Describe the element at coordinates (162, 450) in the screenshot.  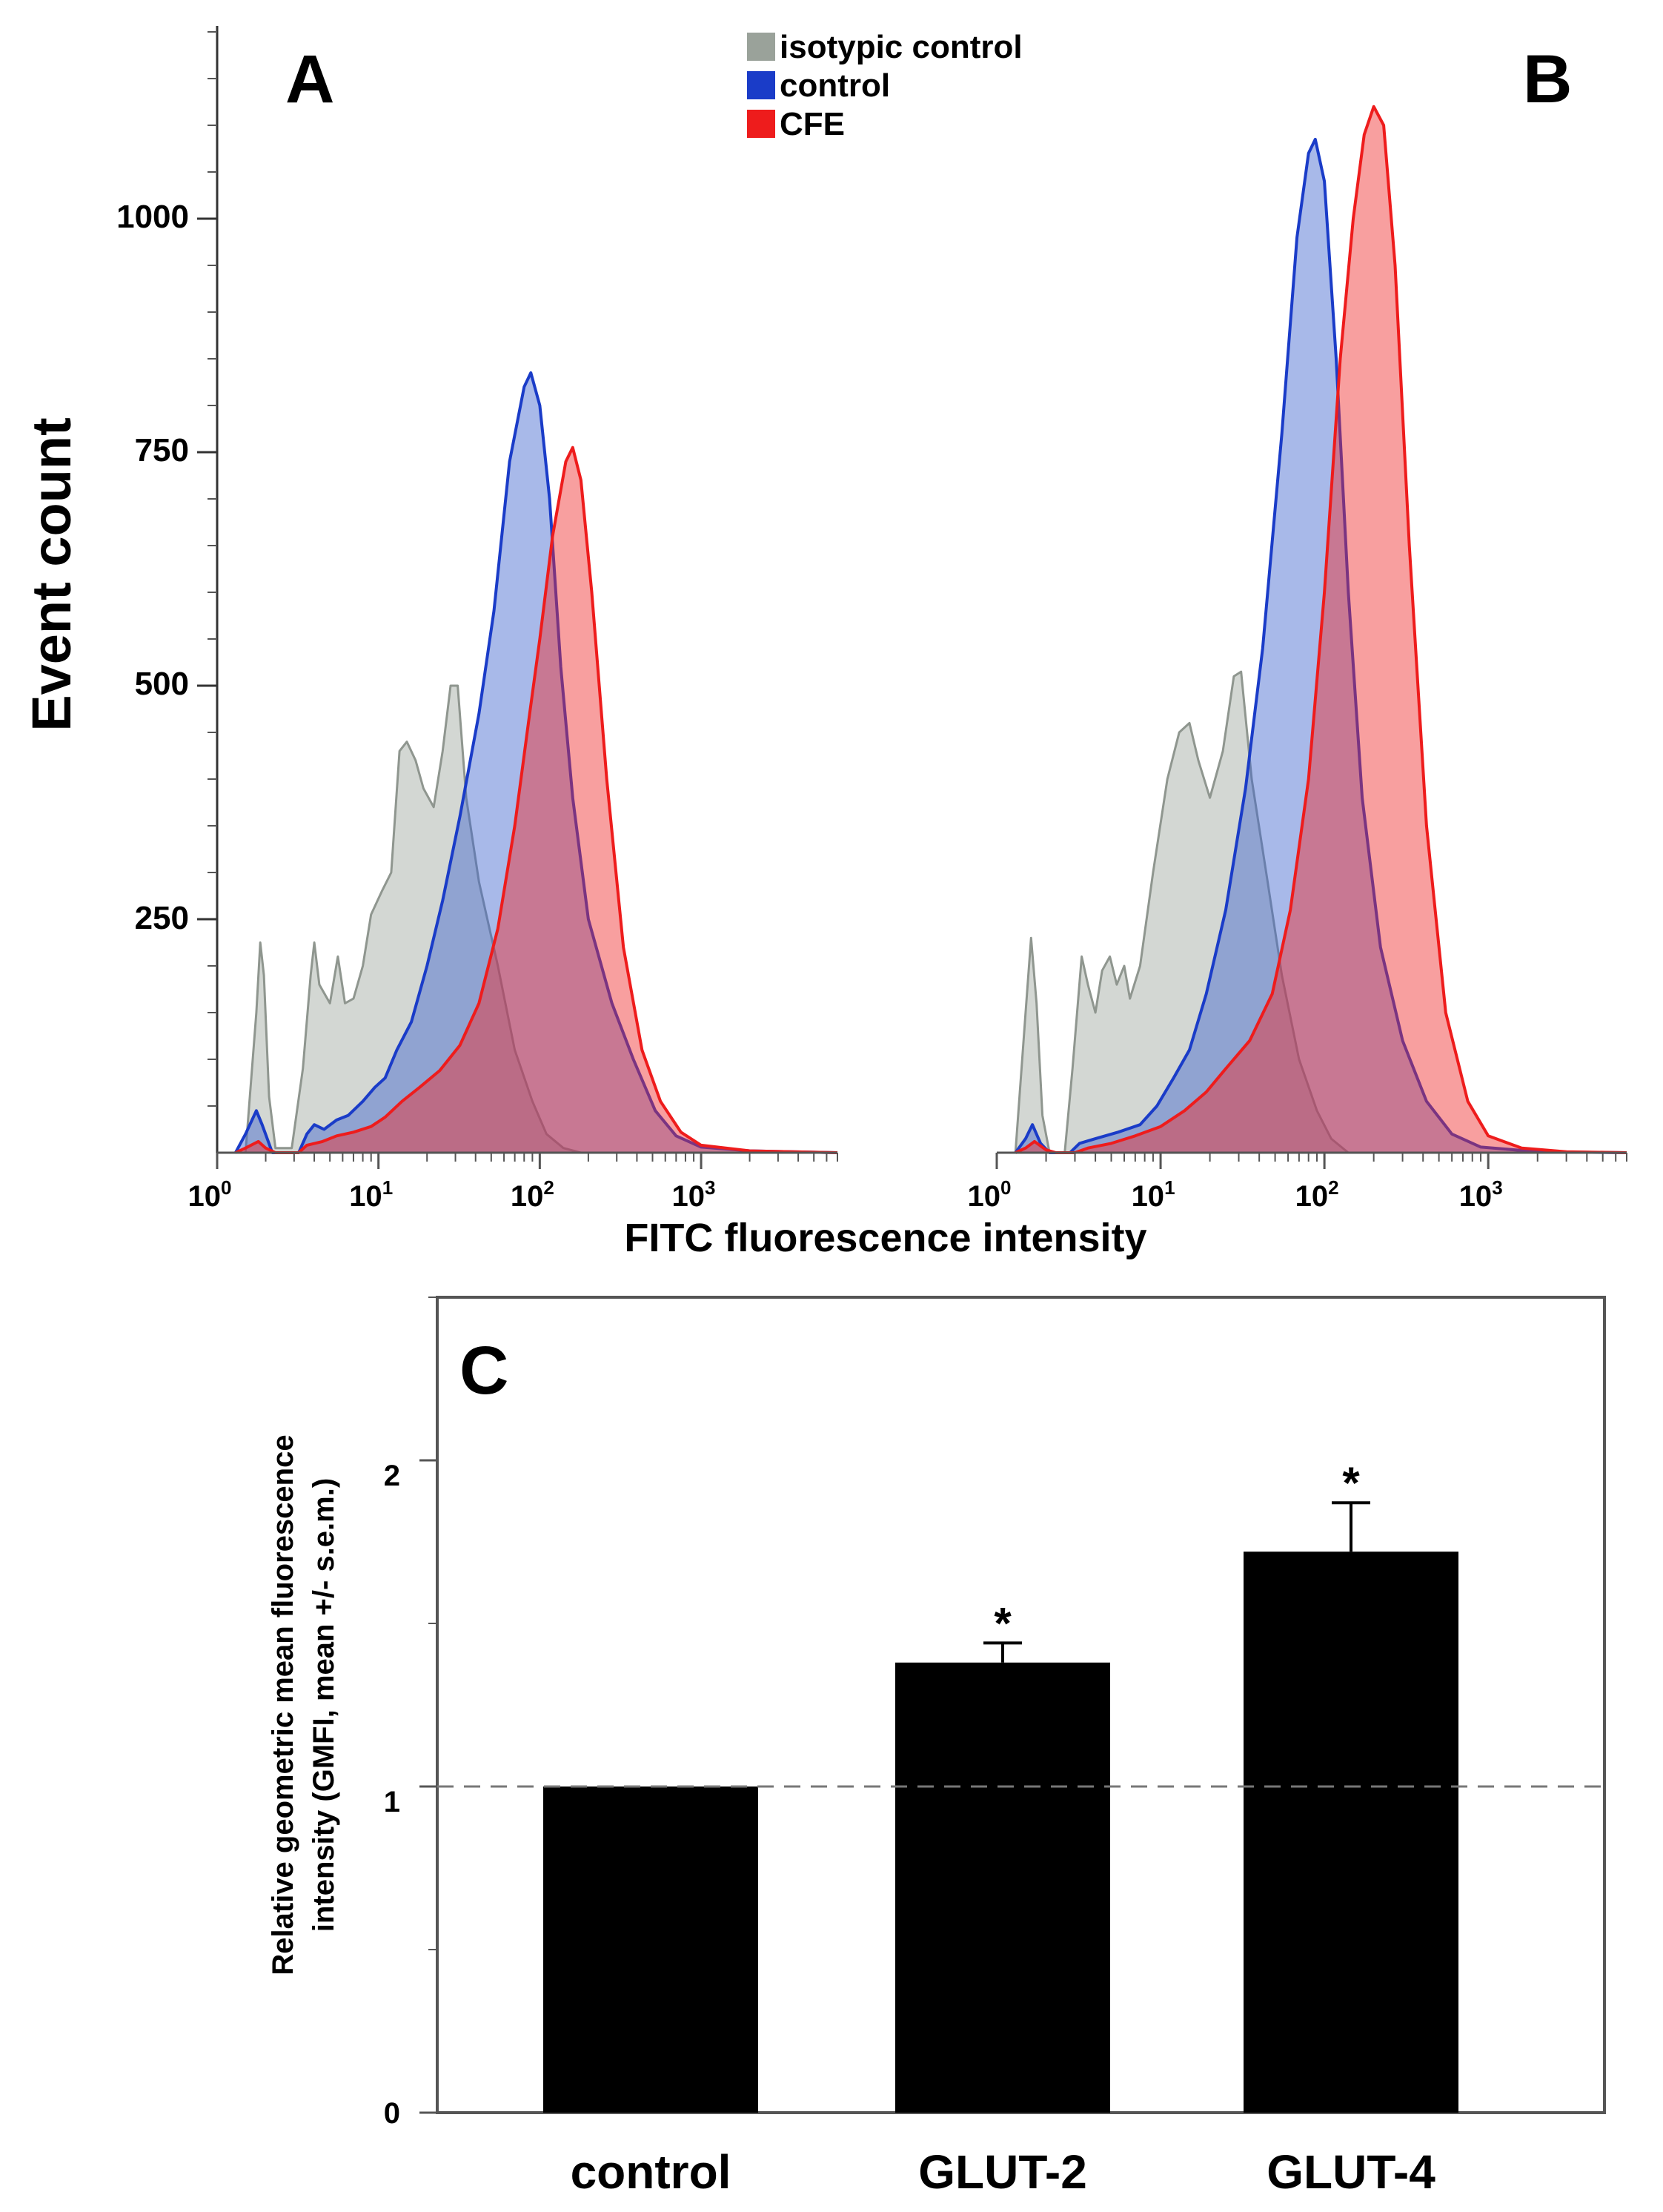
I see `y-tick-label-750: 750` at that location.